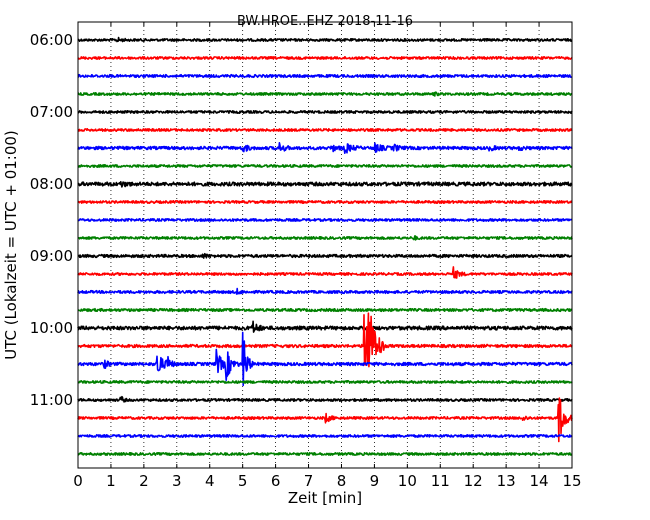 Image resolution: width=650 pixels, height=520 pixels. What do you see at coordinates (375, 481) in the screenshot?
I see `x-tick-label: 9` at bounding box center [375, 481].